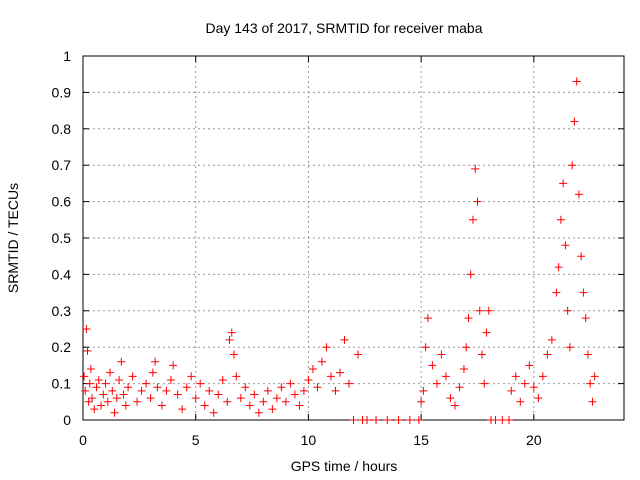  What do you see at coordinates (534, 440) in the screenshot?
I see `x-tick-label: 20` at bounding box center [534, 440].